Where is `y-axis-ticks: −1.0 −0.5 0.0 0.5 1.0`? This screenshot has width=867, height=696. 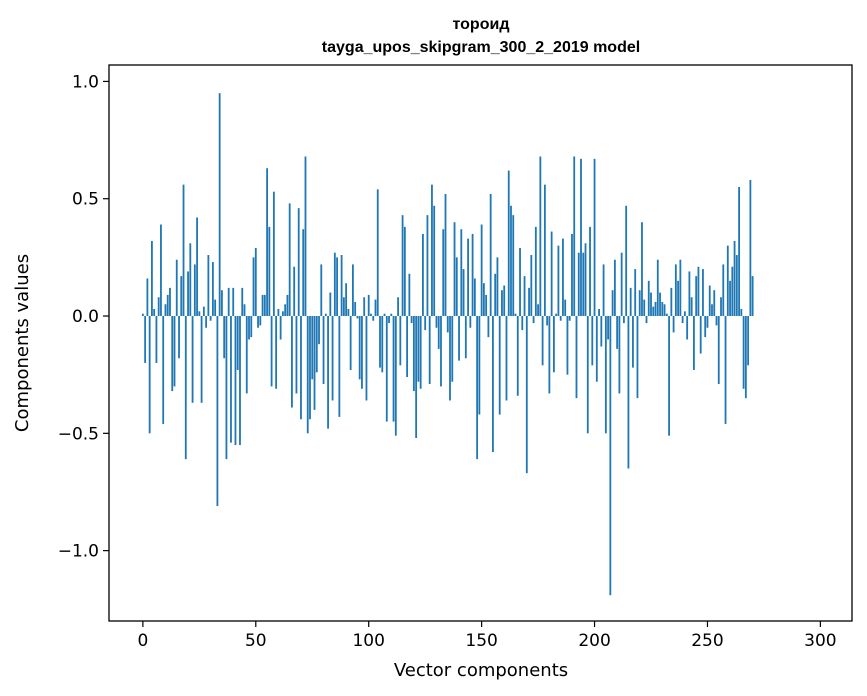
y-axis-ticks: −1.0 −0.5 0.0 0.5 1.0 is located at coordinates (83, 317).